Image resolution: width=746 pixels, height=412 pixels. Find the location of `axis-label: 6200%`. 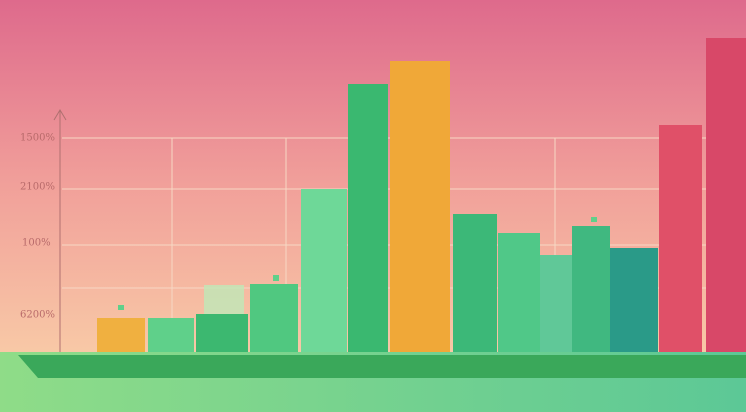

axis-label: 6200% is located at coordinates (37, 315).